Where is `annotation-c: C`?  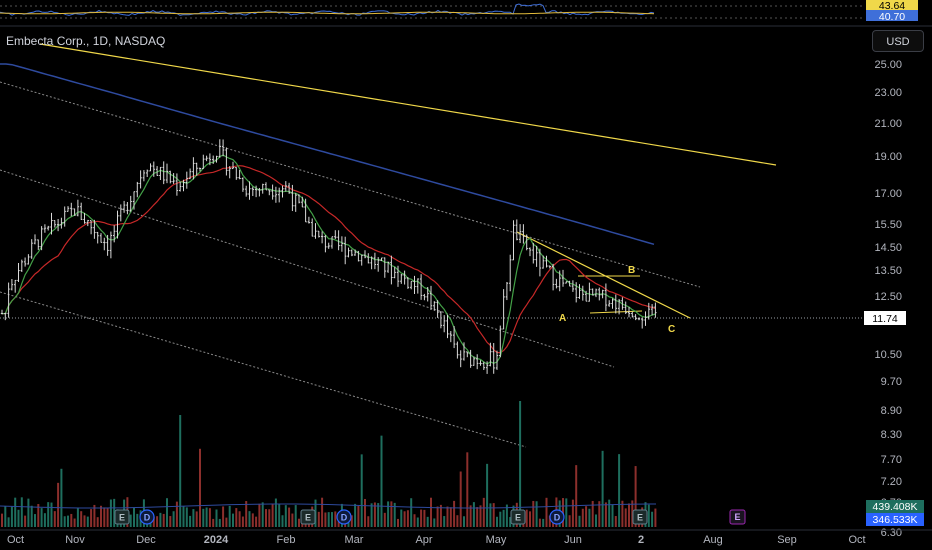 annotation-c: C is located at coordinates (671, 329).